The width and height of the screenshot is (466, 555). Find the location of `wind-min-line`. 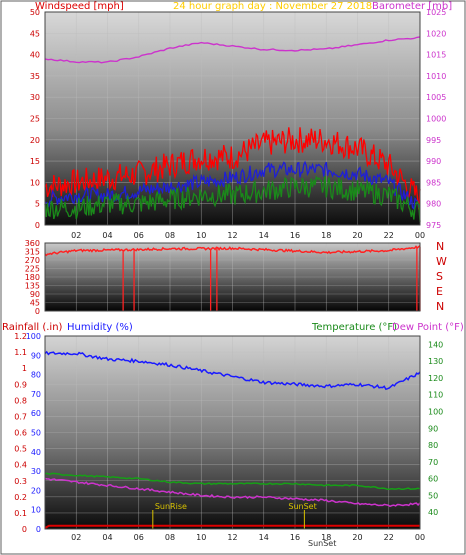

wind-min-line is located at coordinates (232, 198).